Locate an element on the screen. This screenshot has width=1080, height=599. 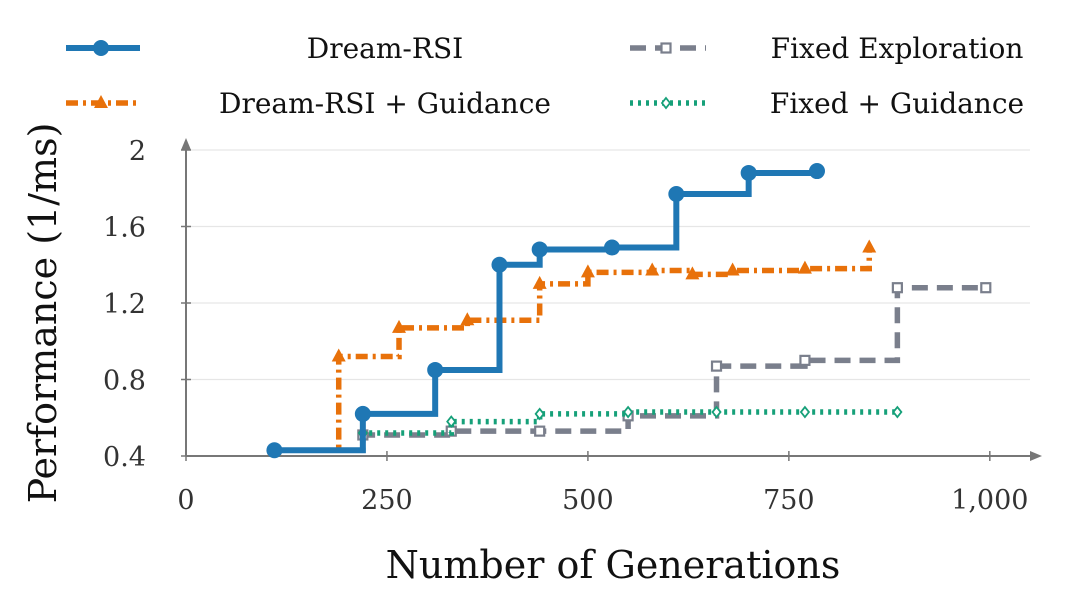
x-tick-label: 250 is located at coordinates (387, 500).